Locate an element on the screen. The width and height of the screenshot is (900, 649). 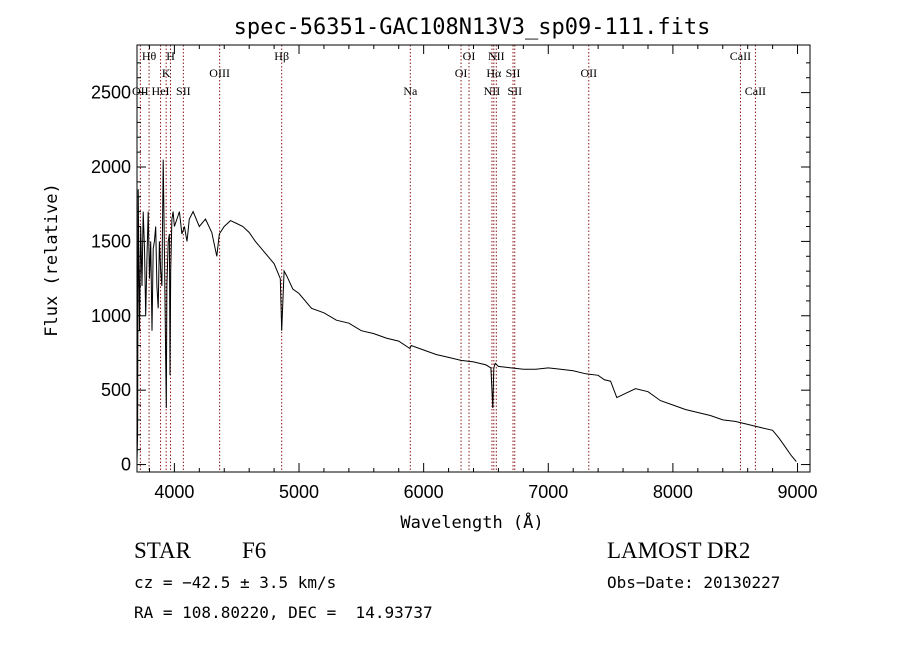
x-tick-label: 8000 is located at coordinates (673, 492).